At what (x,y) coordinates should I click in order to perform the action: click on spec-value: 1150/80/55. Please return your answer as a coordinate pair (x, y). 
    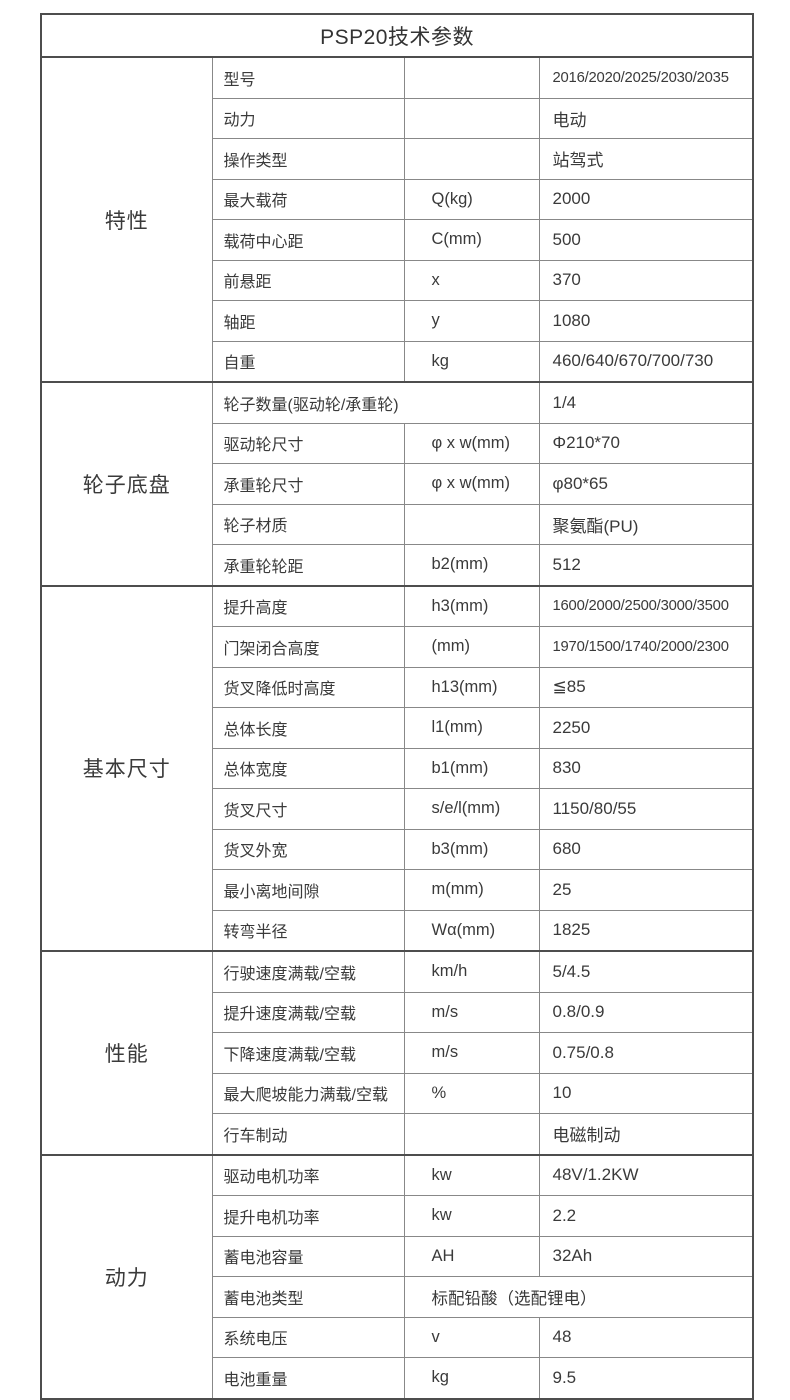
    Looking at the image, I should click on (646, 809).